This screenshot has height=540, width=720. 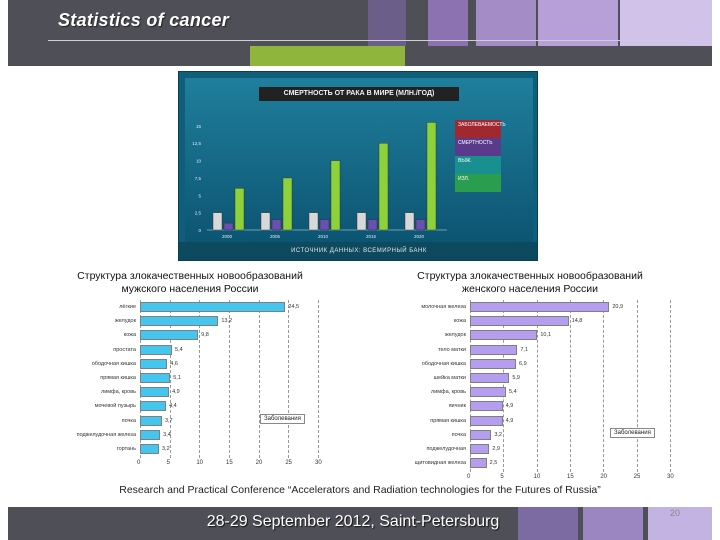 What do you see at coordinates (632, 433) in the screenshot?
I see `chart-legend: Заболевания` at bounding box center [632, 433].